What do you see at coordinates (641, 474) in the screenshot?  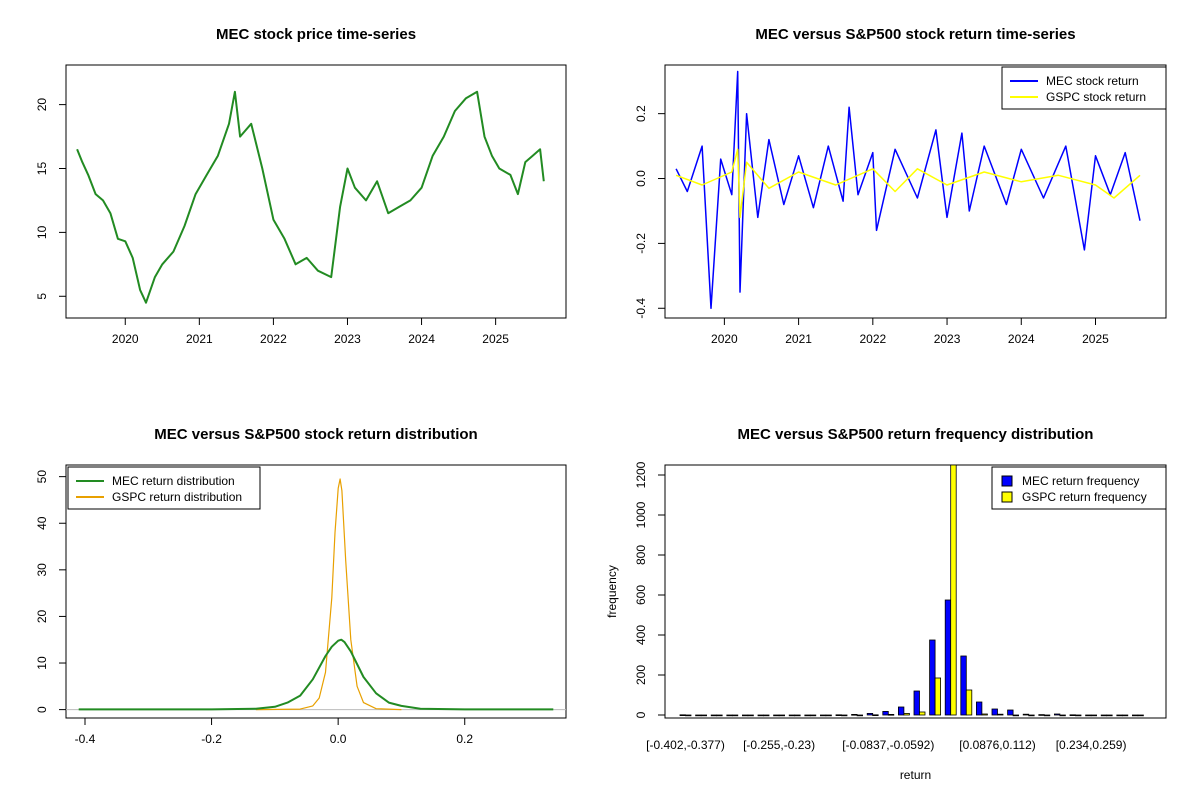 I see `y-tick-label: 1200` at bounding box center [641, 474].